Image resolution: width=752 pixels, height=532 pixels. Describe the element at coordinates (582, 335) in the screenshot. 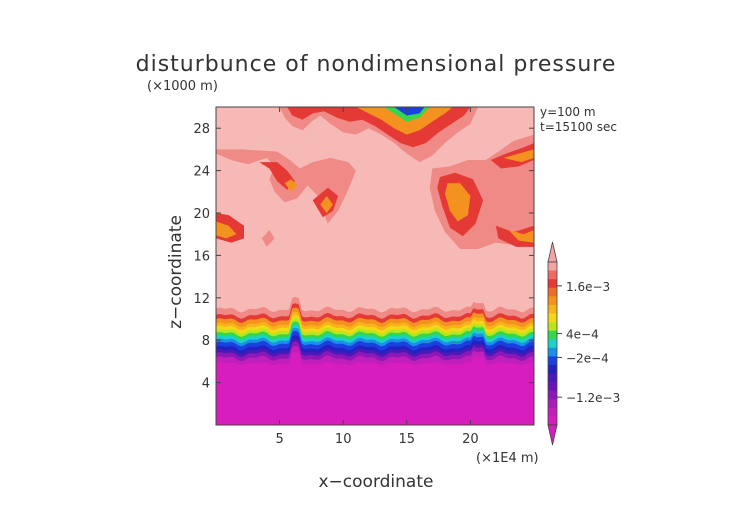

I see `colorbar-label: 4e−4` at that location.